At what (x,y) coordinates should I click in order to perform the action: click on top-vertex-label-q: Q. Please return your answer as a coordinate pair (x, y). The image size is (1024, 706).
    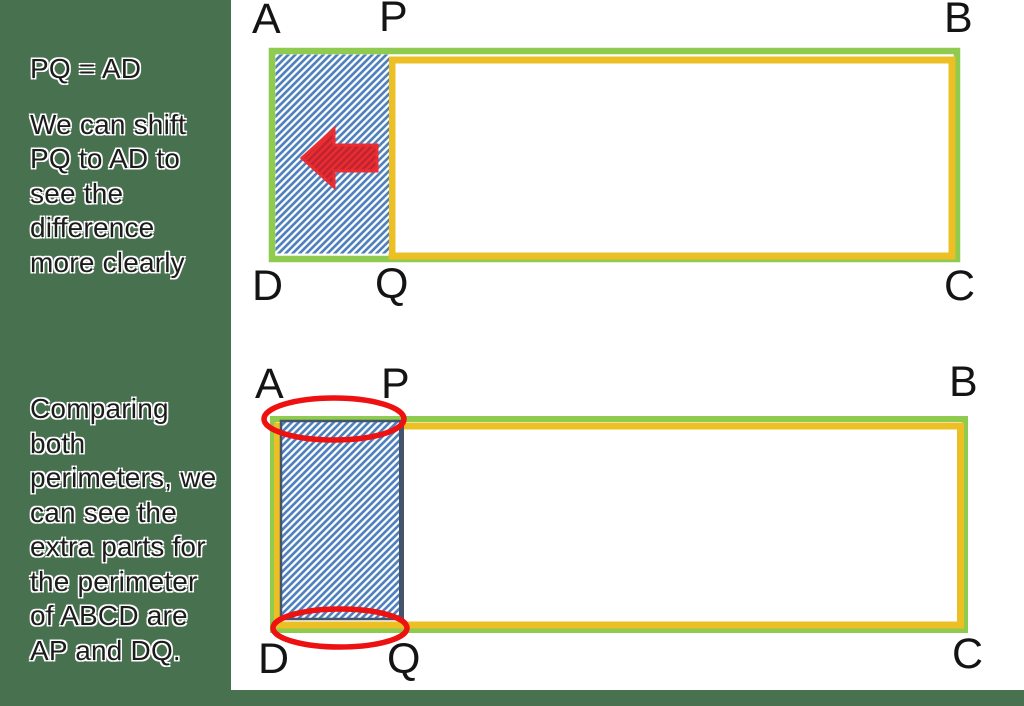
    Looking at the image, I should click on (392, 284).